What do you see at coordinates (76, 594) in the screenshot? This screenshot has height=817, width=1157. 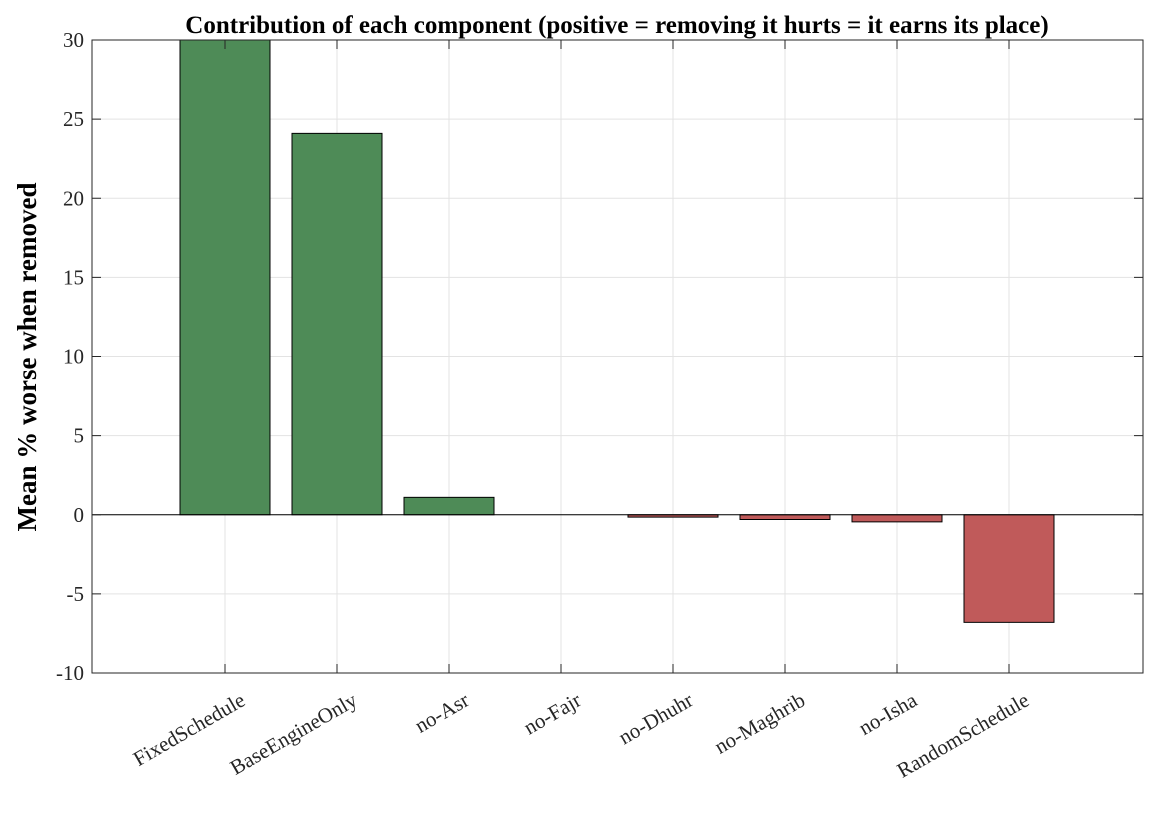 I see `y-tick-label: -5` at bounding box center [76, 594].